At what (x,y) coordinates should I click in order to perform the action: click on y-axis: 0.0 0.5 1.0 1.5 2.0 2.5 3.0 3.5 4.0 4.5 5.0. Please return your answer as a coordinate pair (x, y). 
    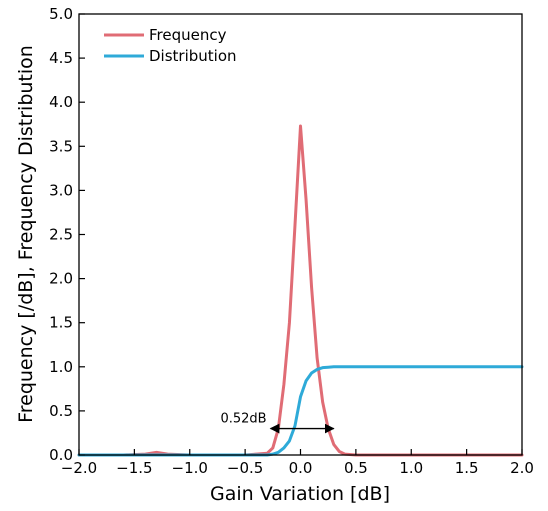
    Looking at the image, I should click on (67, 234).